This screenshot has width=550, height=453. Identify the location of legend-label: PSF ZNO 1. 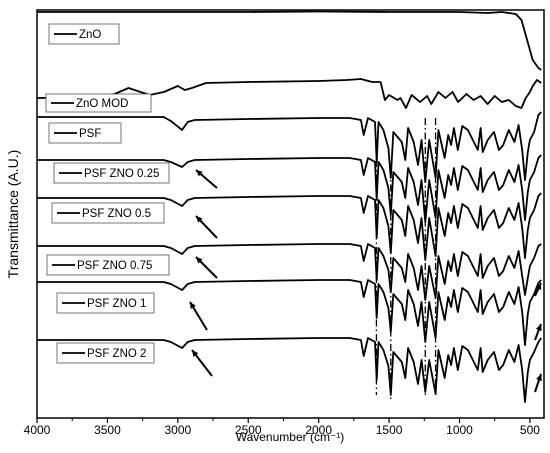
(116, 304).